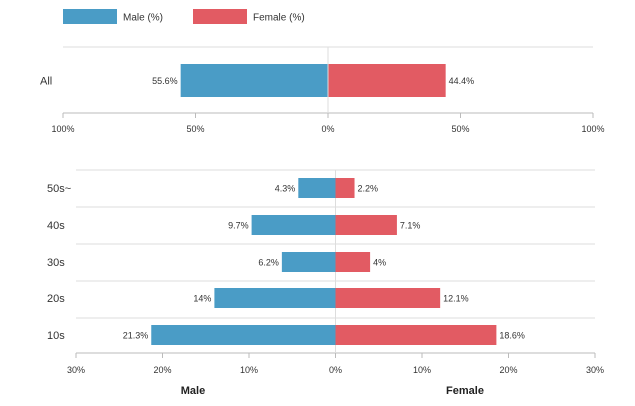 This screenshot has height=406, width=635. Describe the element at coordinates (456, 299) in the screenshot. I see `data-label-female: 12.1%` at that location.